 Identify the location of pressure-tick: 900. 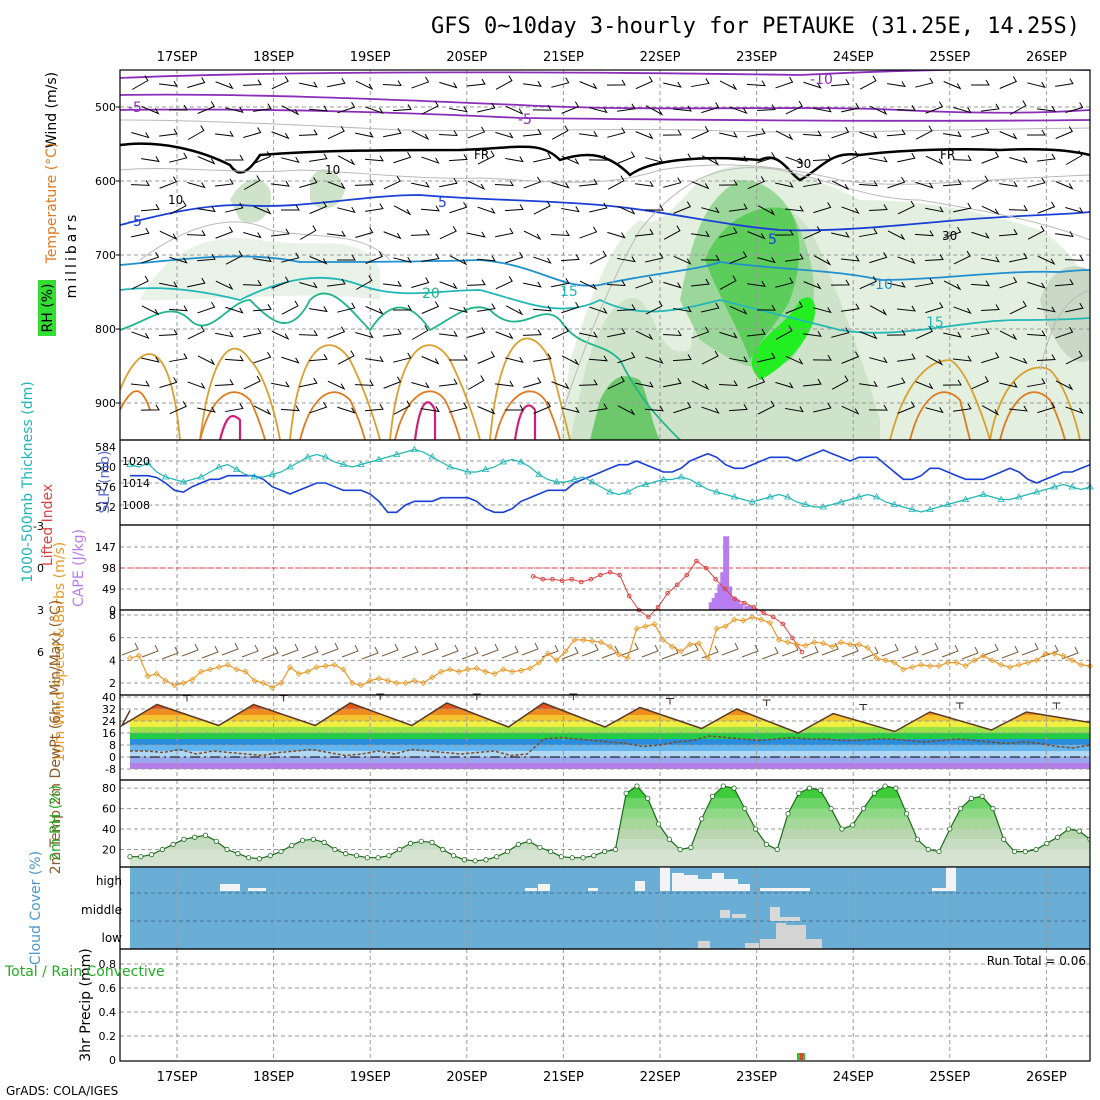
(105, 403).